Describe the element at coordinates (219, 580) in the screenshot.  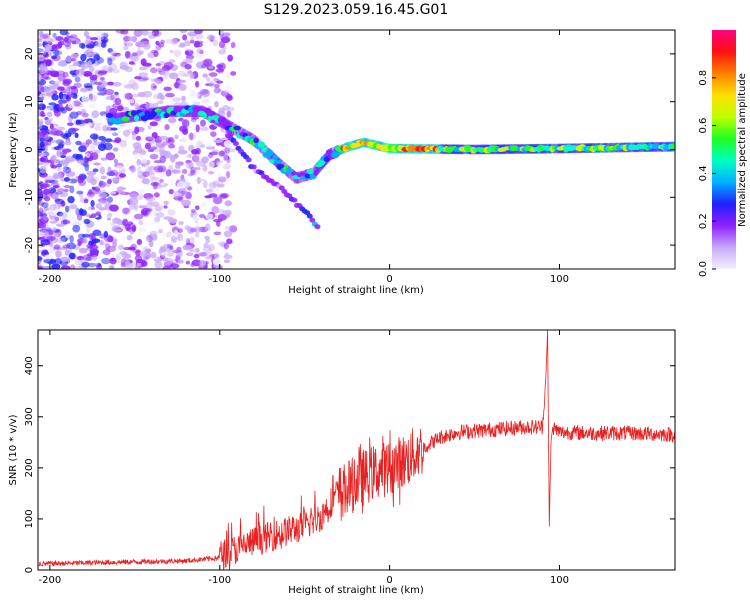
I see `snr-x-tick-label: -100` at that location.